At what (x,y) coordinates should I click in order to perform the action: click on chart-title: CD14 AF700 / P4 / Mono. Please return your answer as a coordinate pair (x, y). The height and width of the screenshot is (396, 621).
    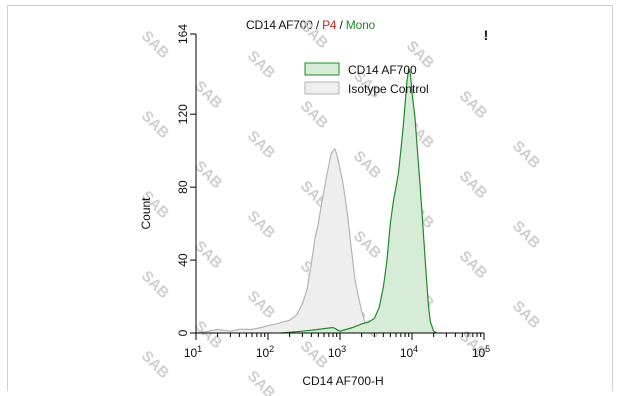
    Looking at the image, I should click on (310, 25).